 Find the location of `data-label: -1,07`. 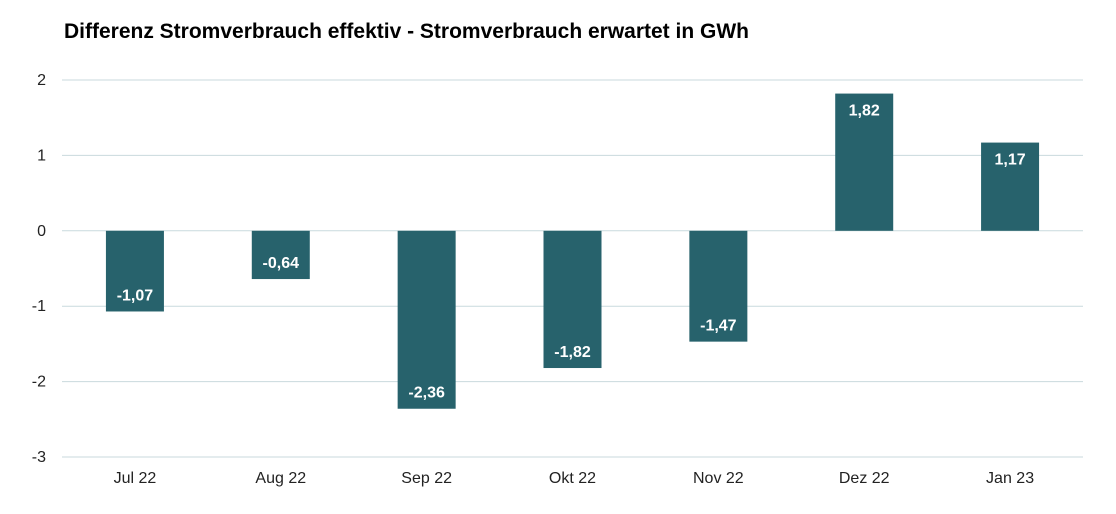

data-label: -1,07 is located at coordinates (135, 295).